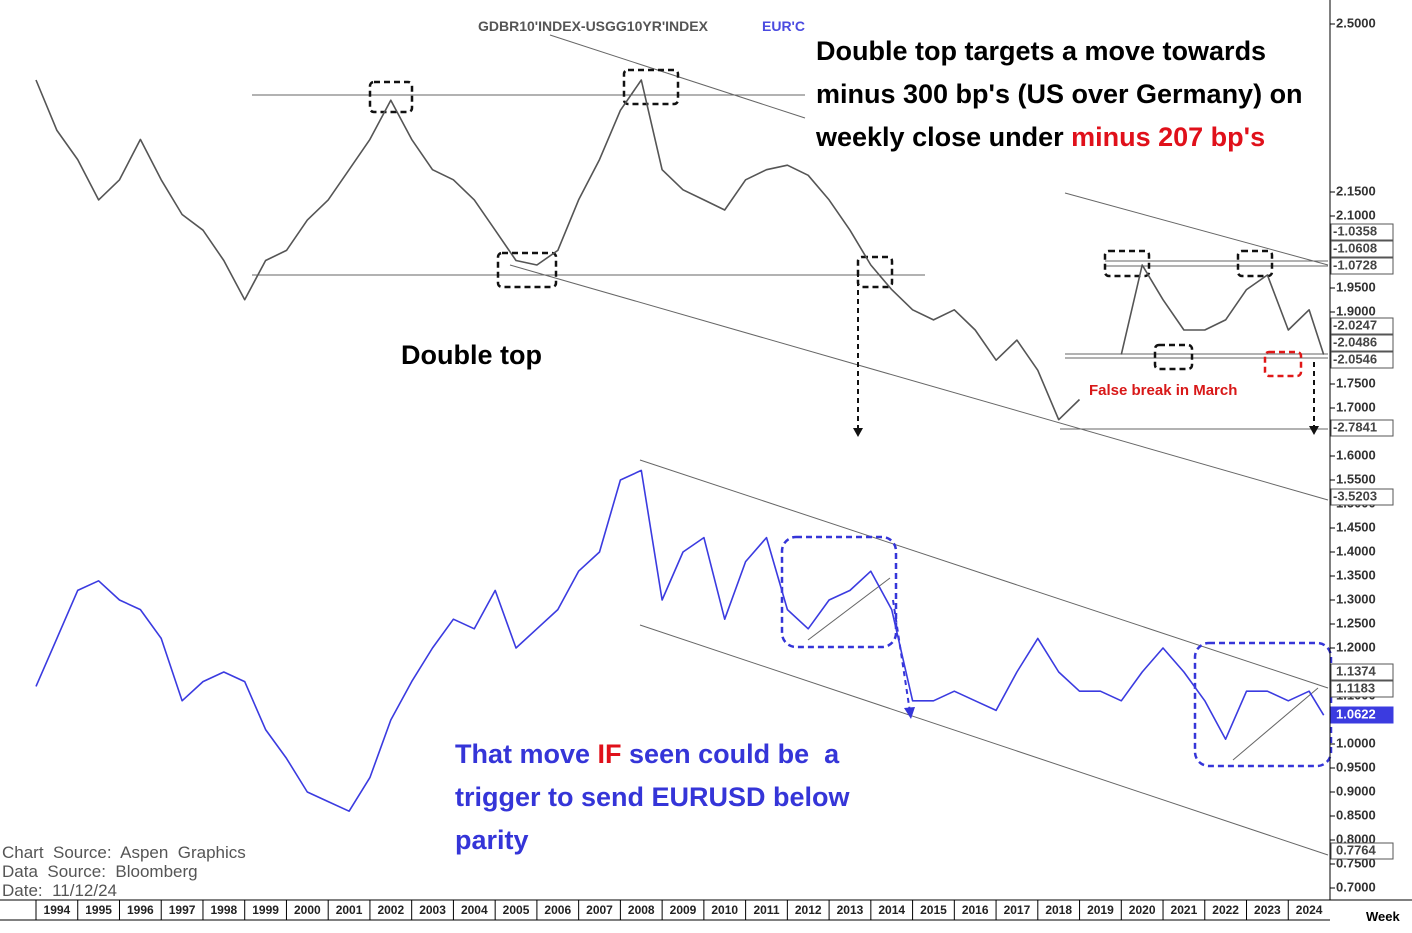 The image size is (1412, 933). I want to click on y-tick-label: 1.3000, so click(1356, 598).